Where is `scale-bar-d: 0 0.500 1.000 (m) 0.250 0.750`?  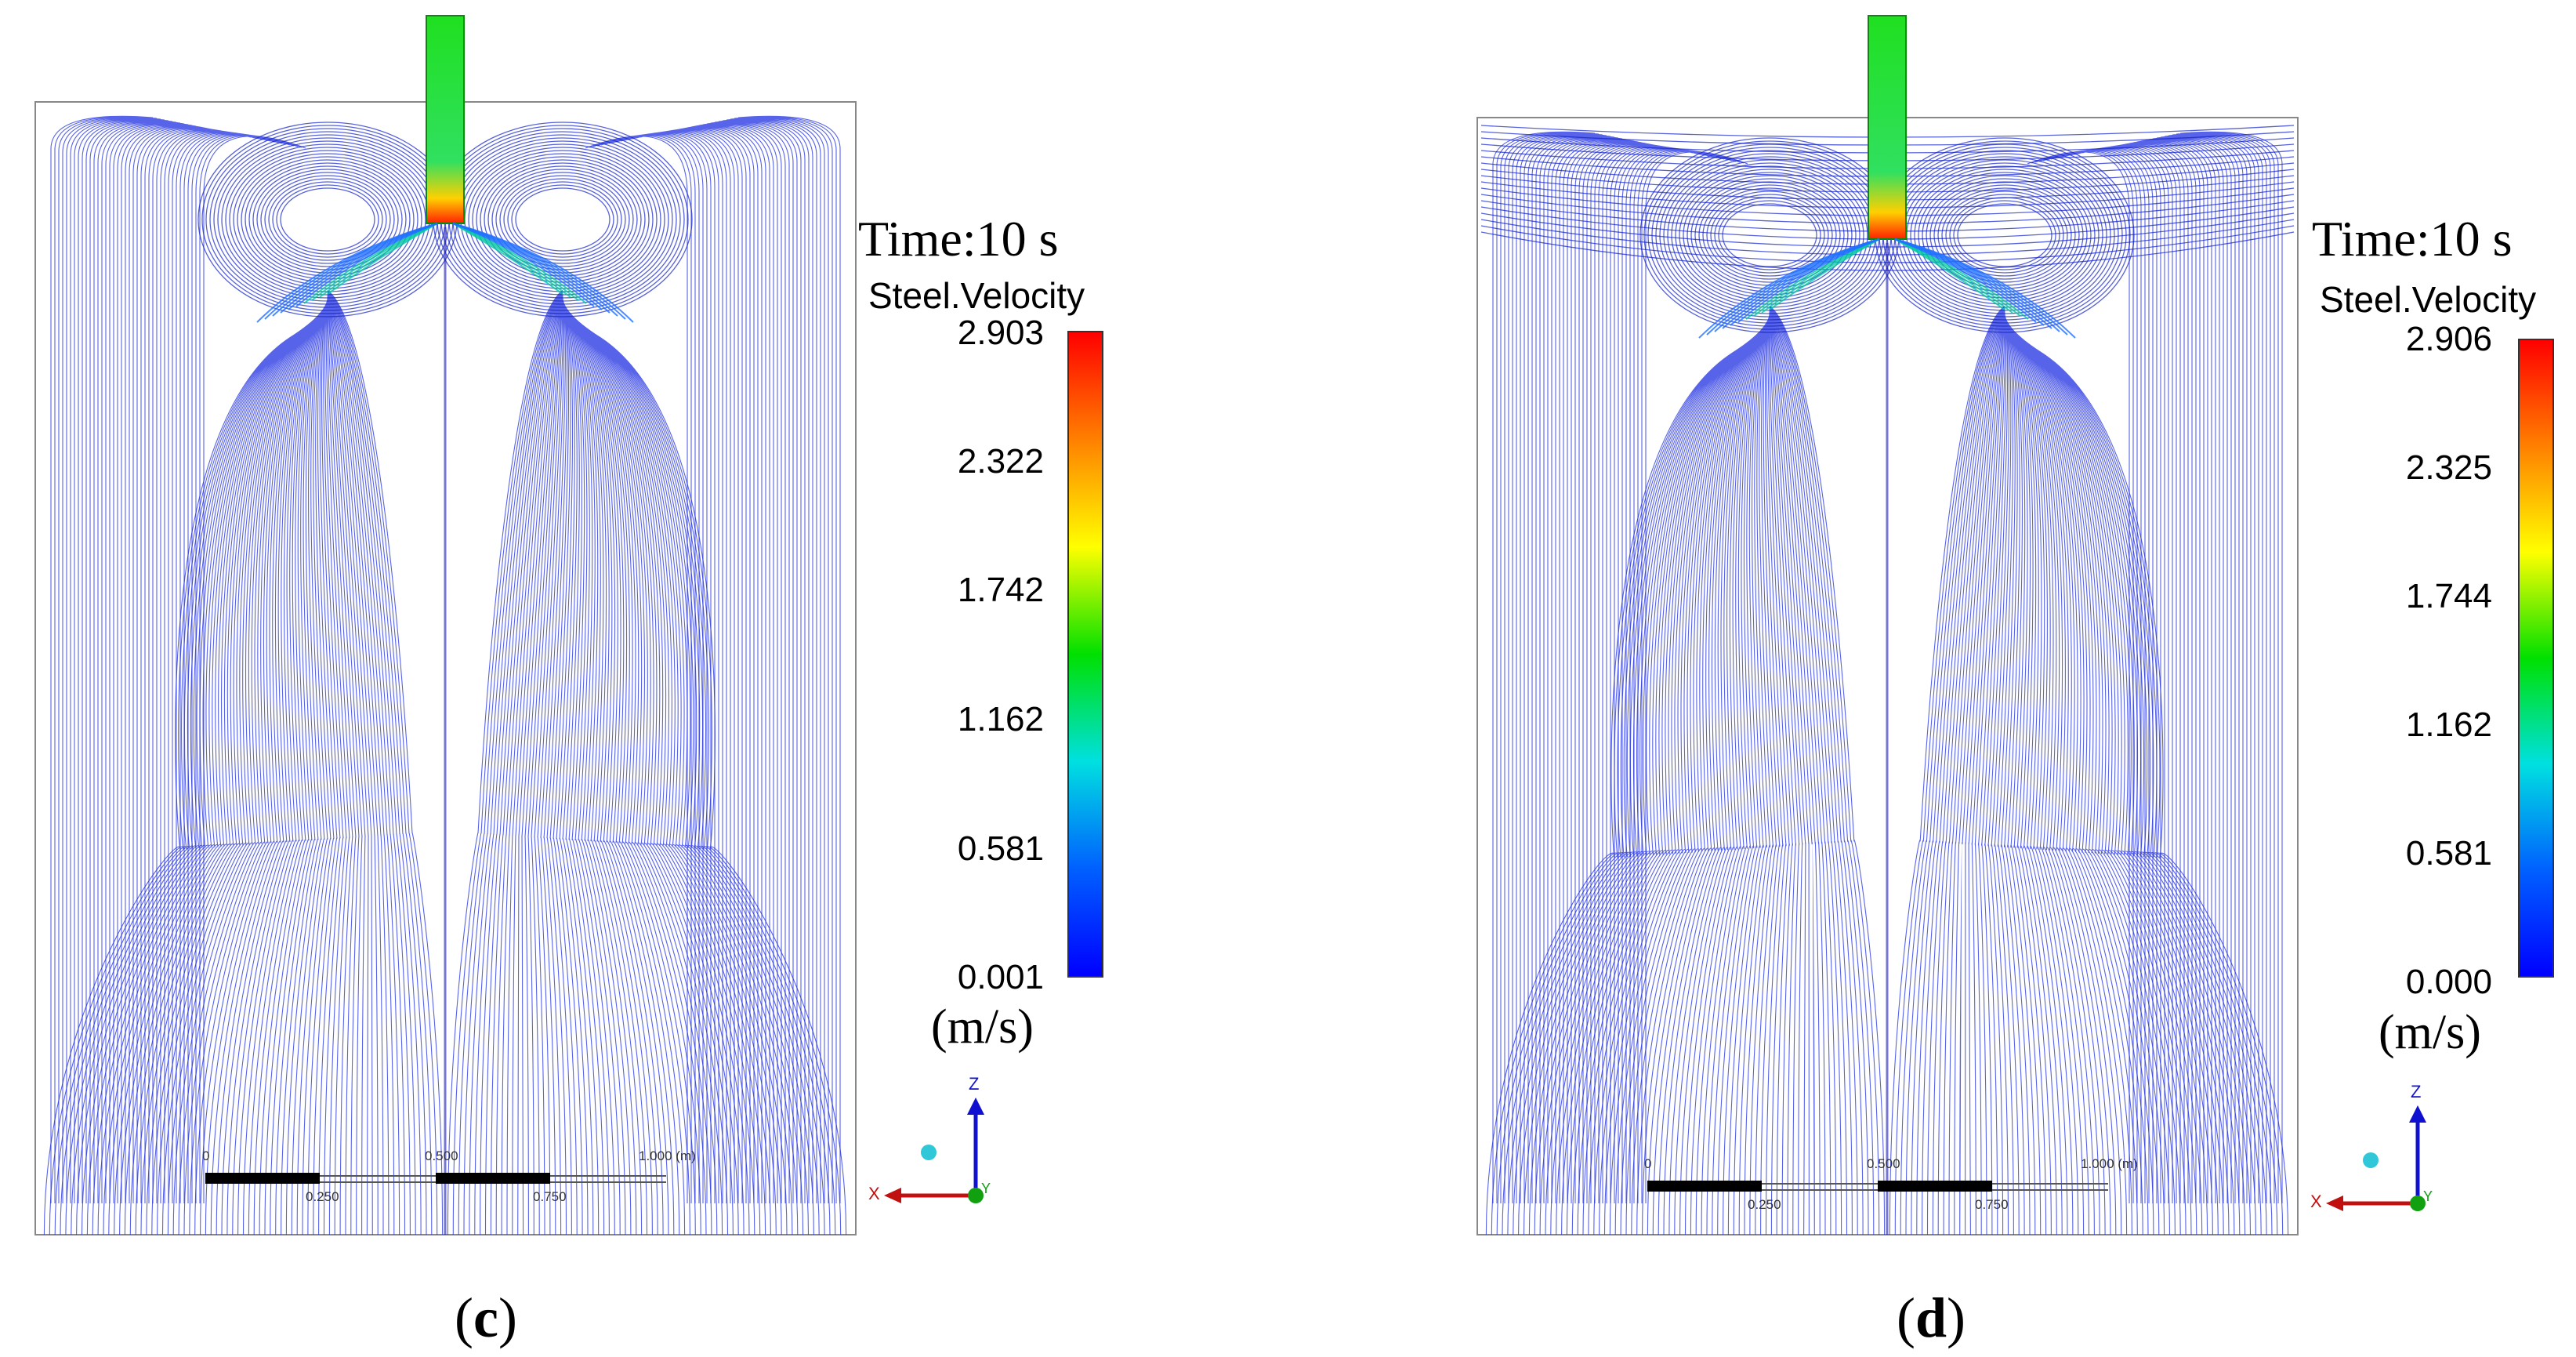
scale-bar-d: 0 0.500 1.000 (m) 0.250 0.750 is located at coordinates (1891, 1184).